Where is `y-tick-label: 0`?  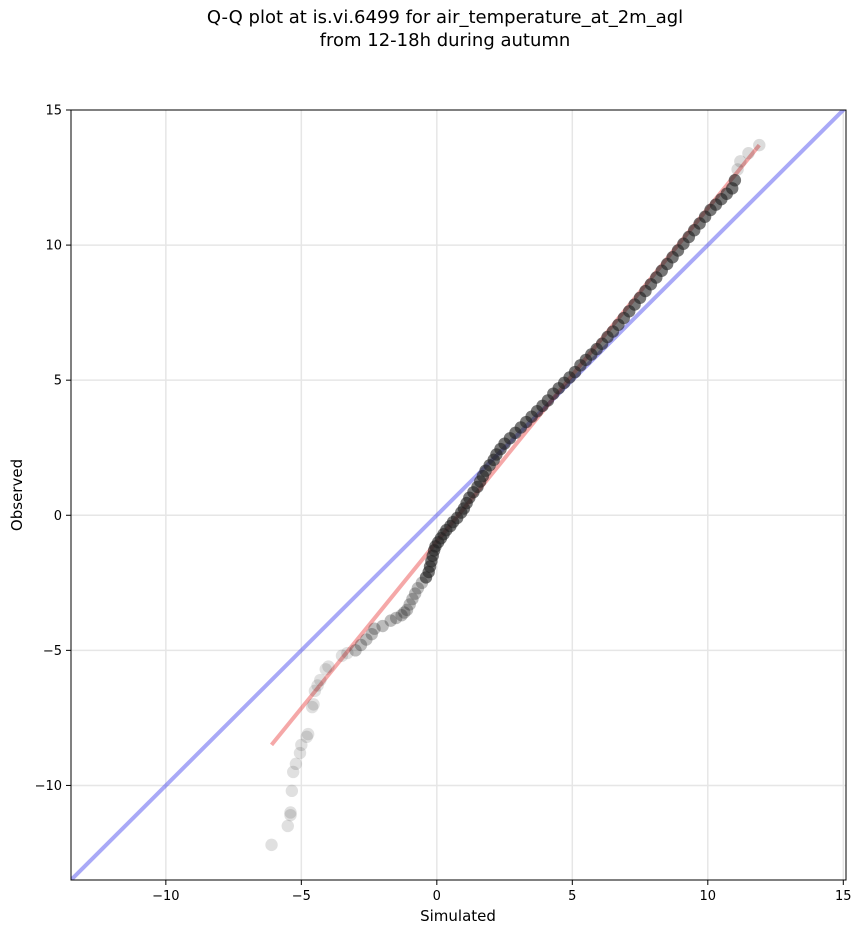
y-tick-label: 0 is located at coordinates (58, 516).